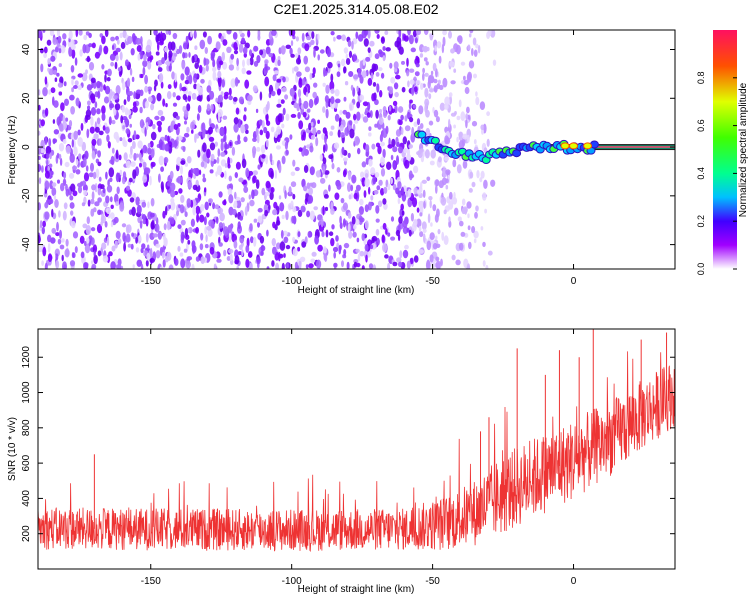  What do you see at coordinates (355, 9) in the screenshot?
I see `figure-title: C2E1.2025.314.05.08.E02` at bounding box center [355, 9].